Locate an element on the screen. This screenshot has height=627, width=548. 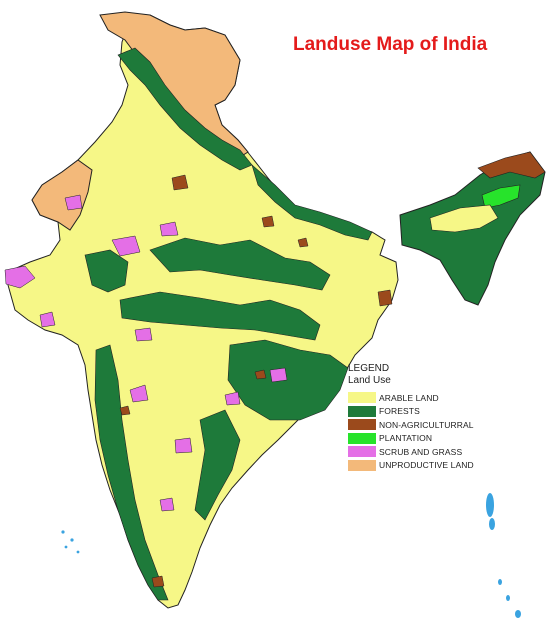
legend-item: UNPRODUCTIVE LAND is located at coordinates (411, 466).